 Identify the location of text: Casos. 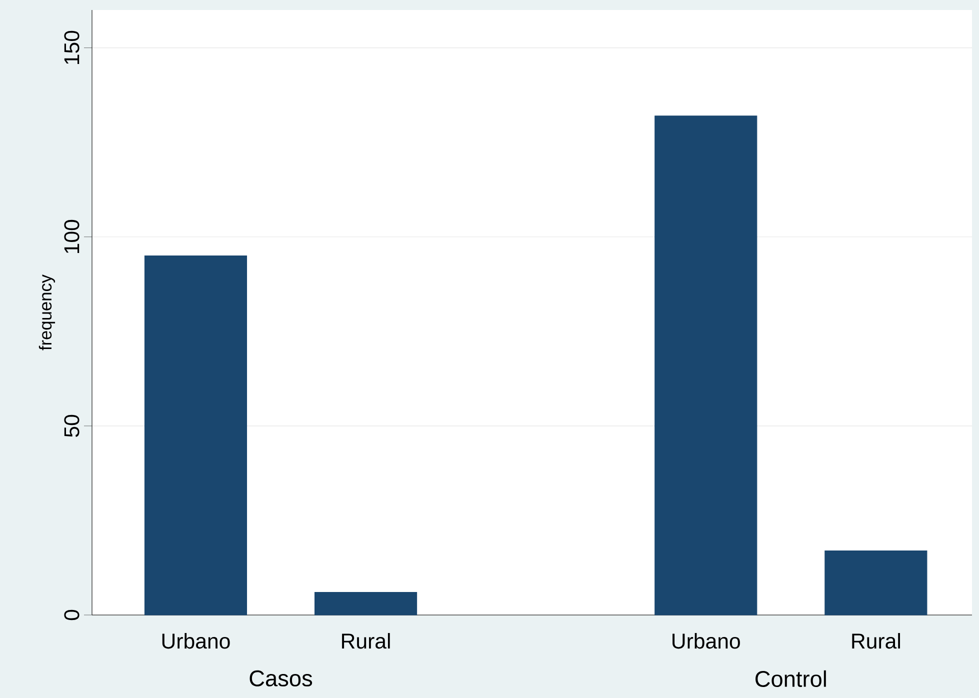
(281, 678).